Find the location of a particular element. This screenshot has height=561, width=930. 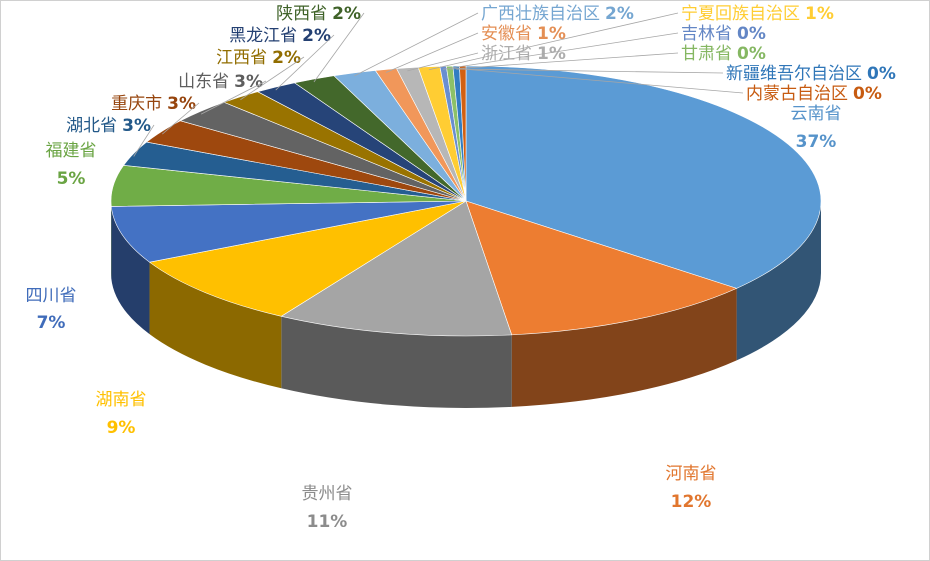

data-label-percent: 37% is located at coordinates (816, 142).